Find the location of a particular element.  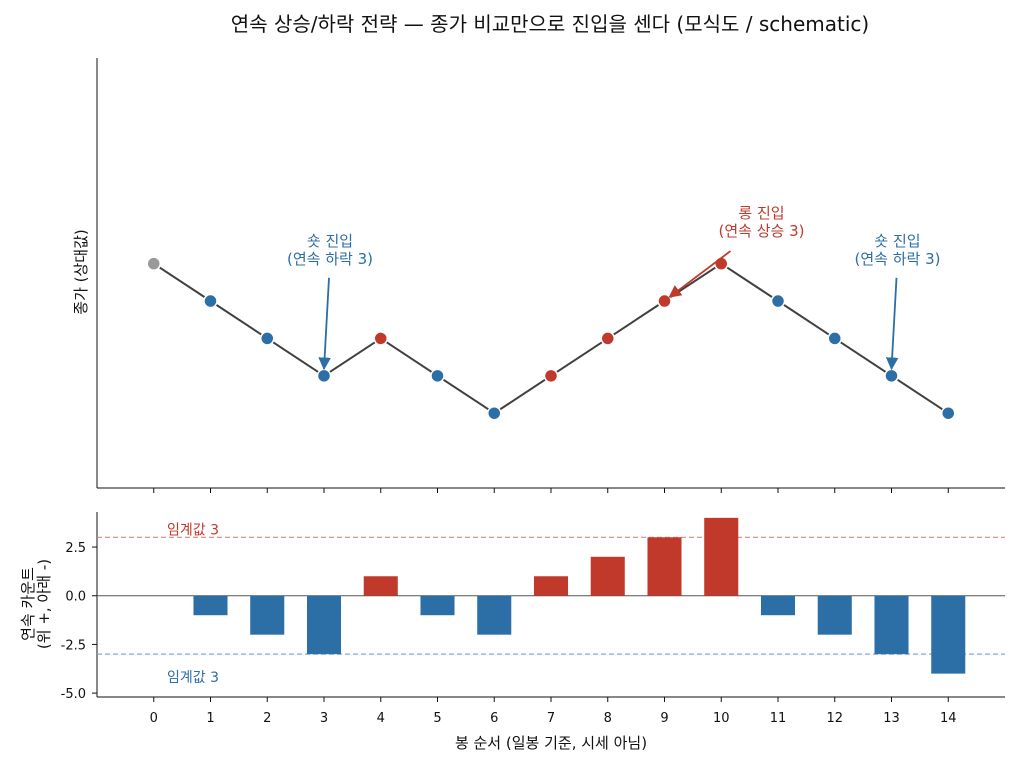

annotation-detail-2: (연속 하락 3) is located at coordinates (898, 259).